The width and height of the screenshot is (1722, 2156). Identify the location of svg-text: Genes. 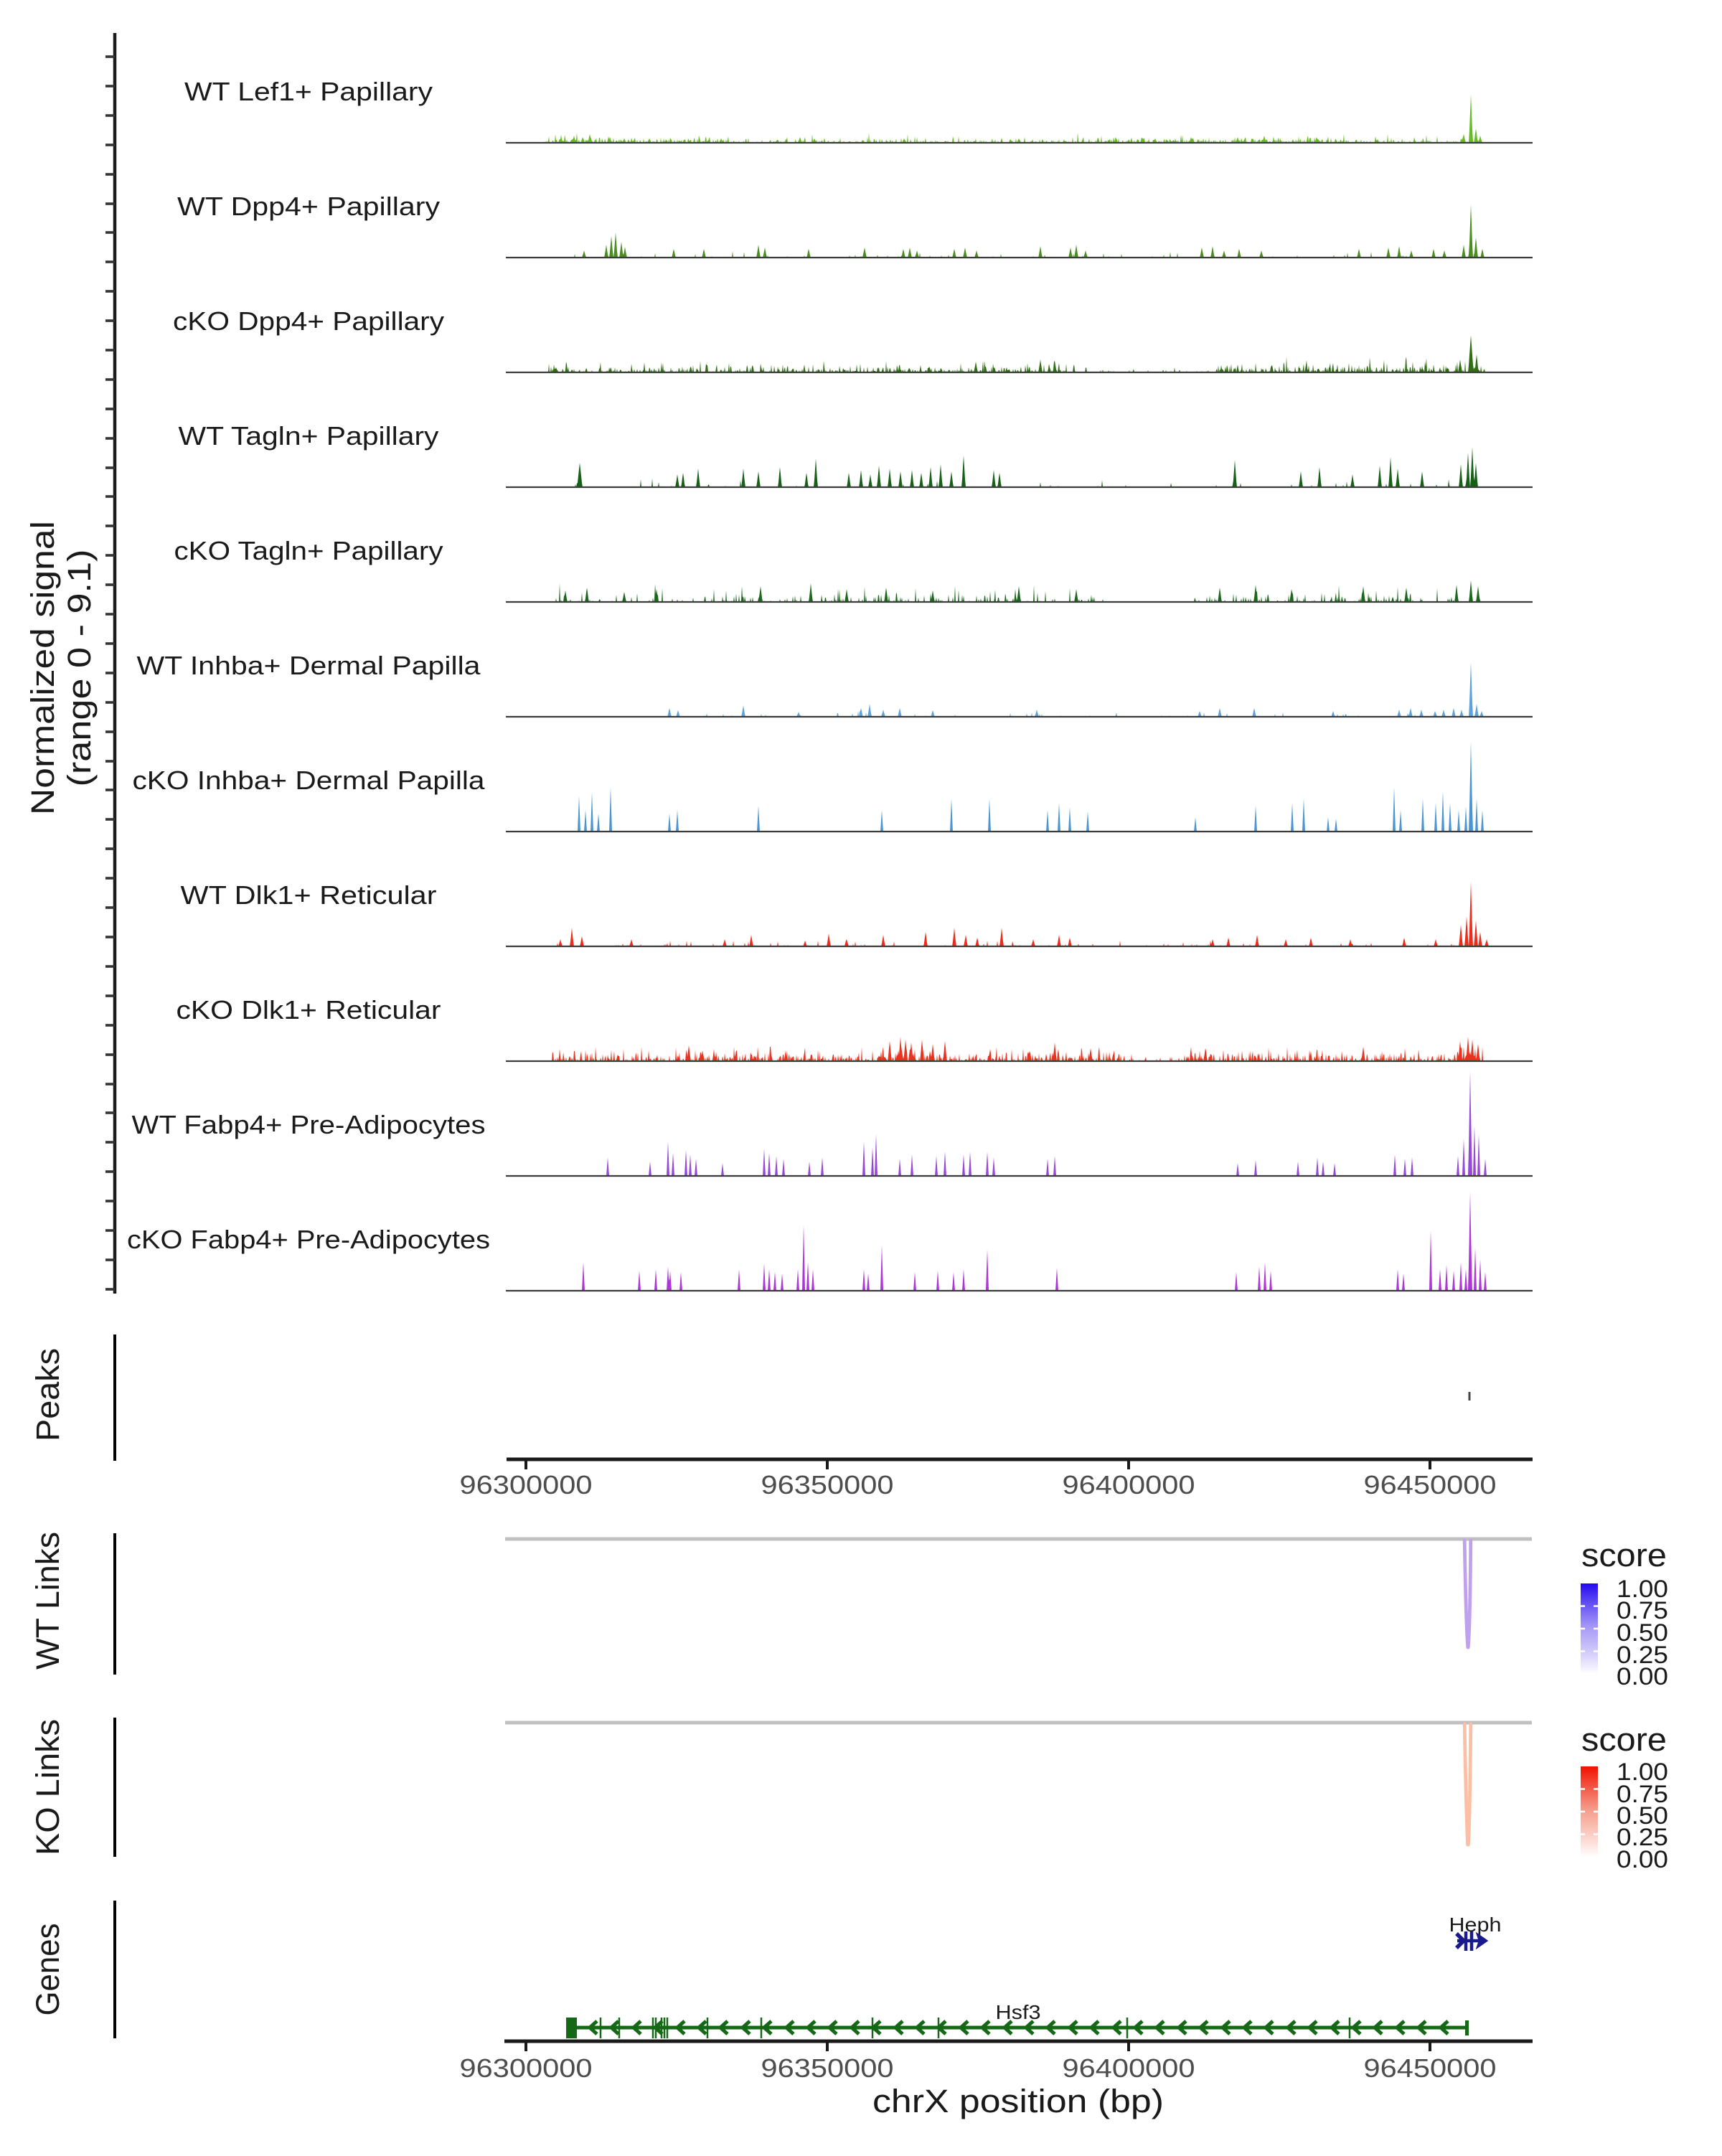
(48, 1970).